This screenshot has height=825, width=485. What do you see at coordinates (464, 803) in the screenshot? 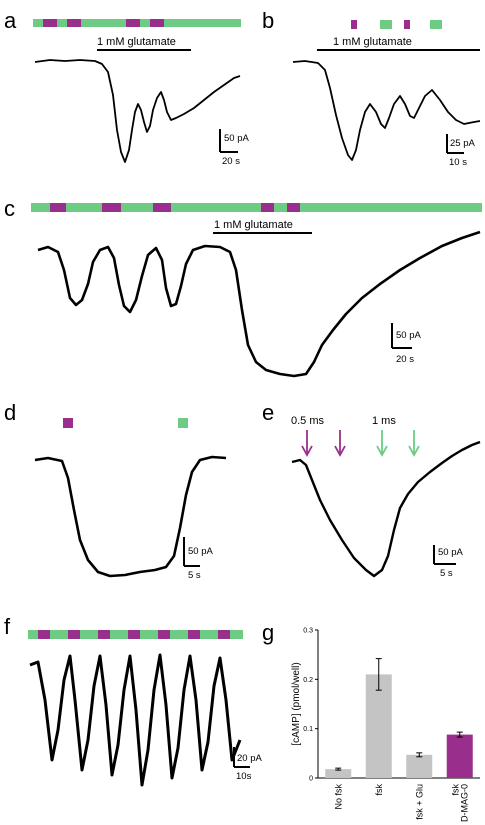
I see `x-tick-label: D-MAG-0` at bounding box center [464, 803].